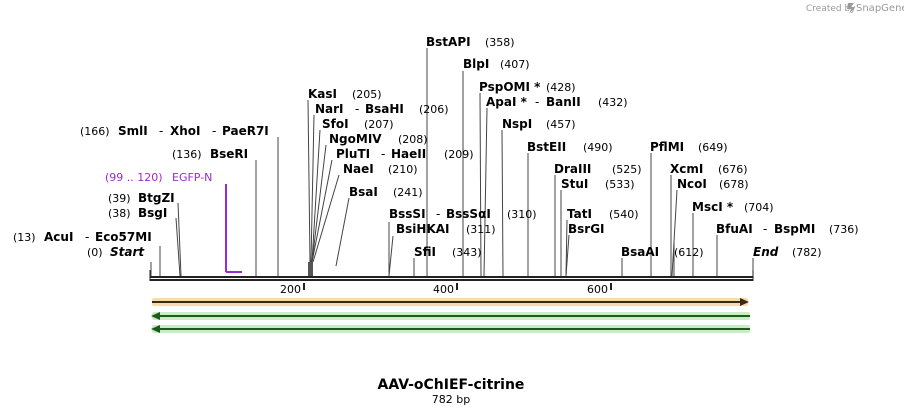  I want to click on ruler-label-600: 600, so click(597, 289).